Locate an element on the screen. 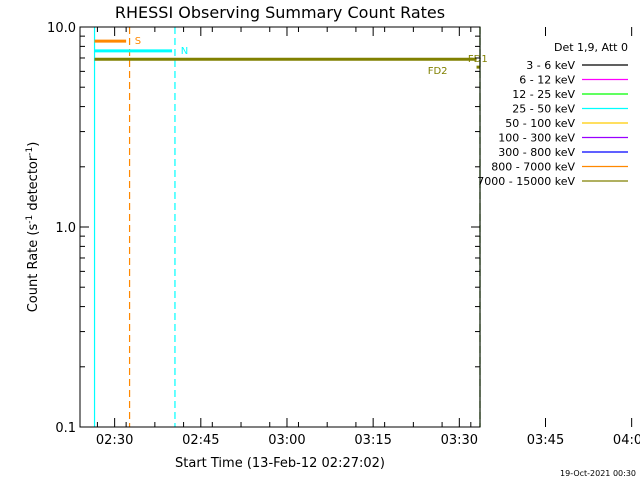 The width and height of the screenshot is (640, 480). flag-label-n: N is located at coordinates (184, 51).